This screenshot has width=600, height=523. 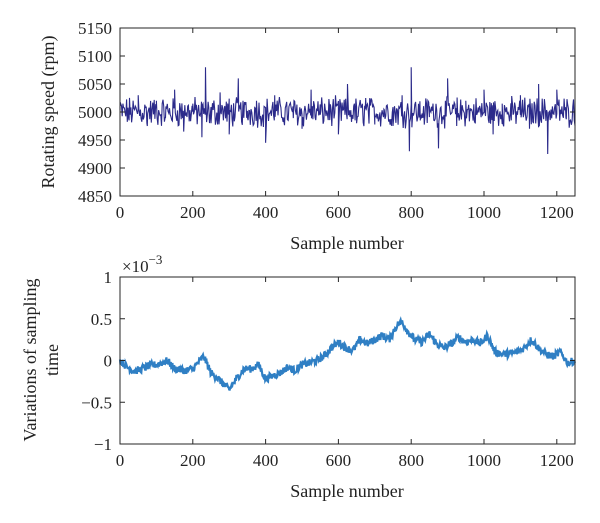 What do you see at coordinates (339, 460) in the screenshot?
I see `sampling-x-tick-label: 600` at bounding box center [339, 460].